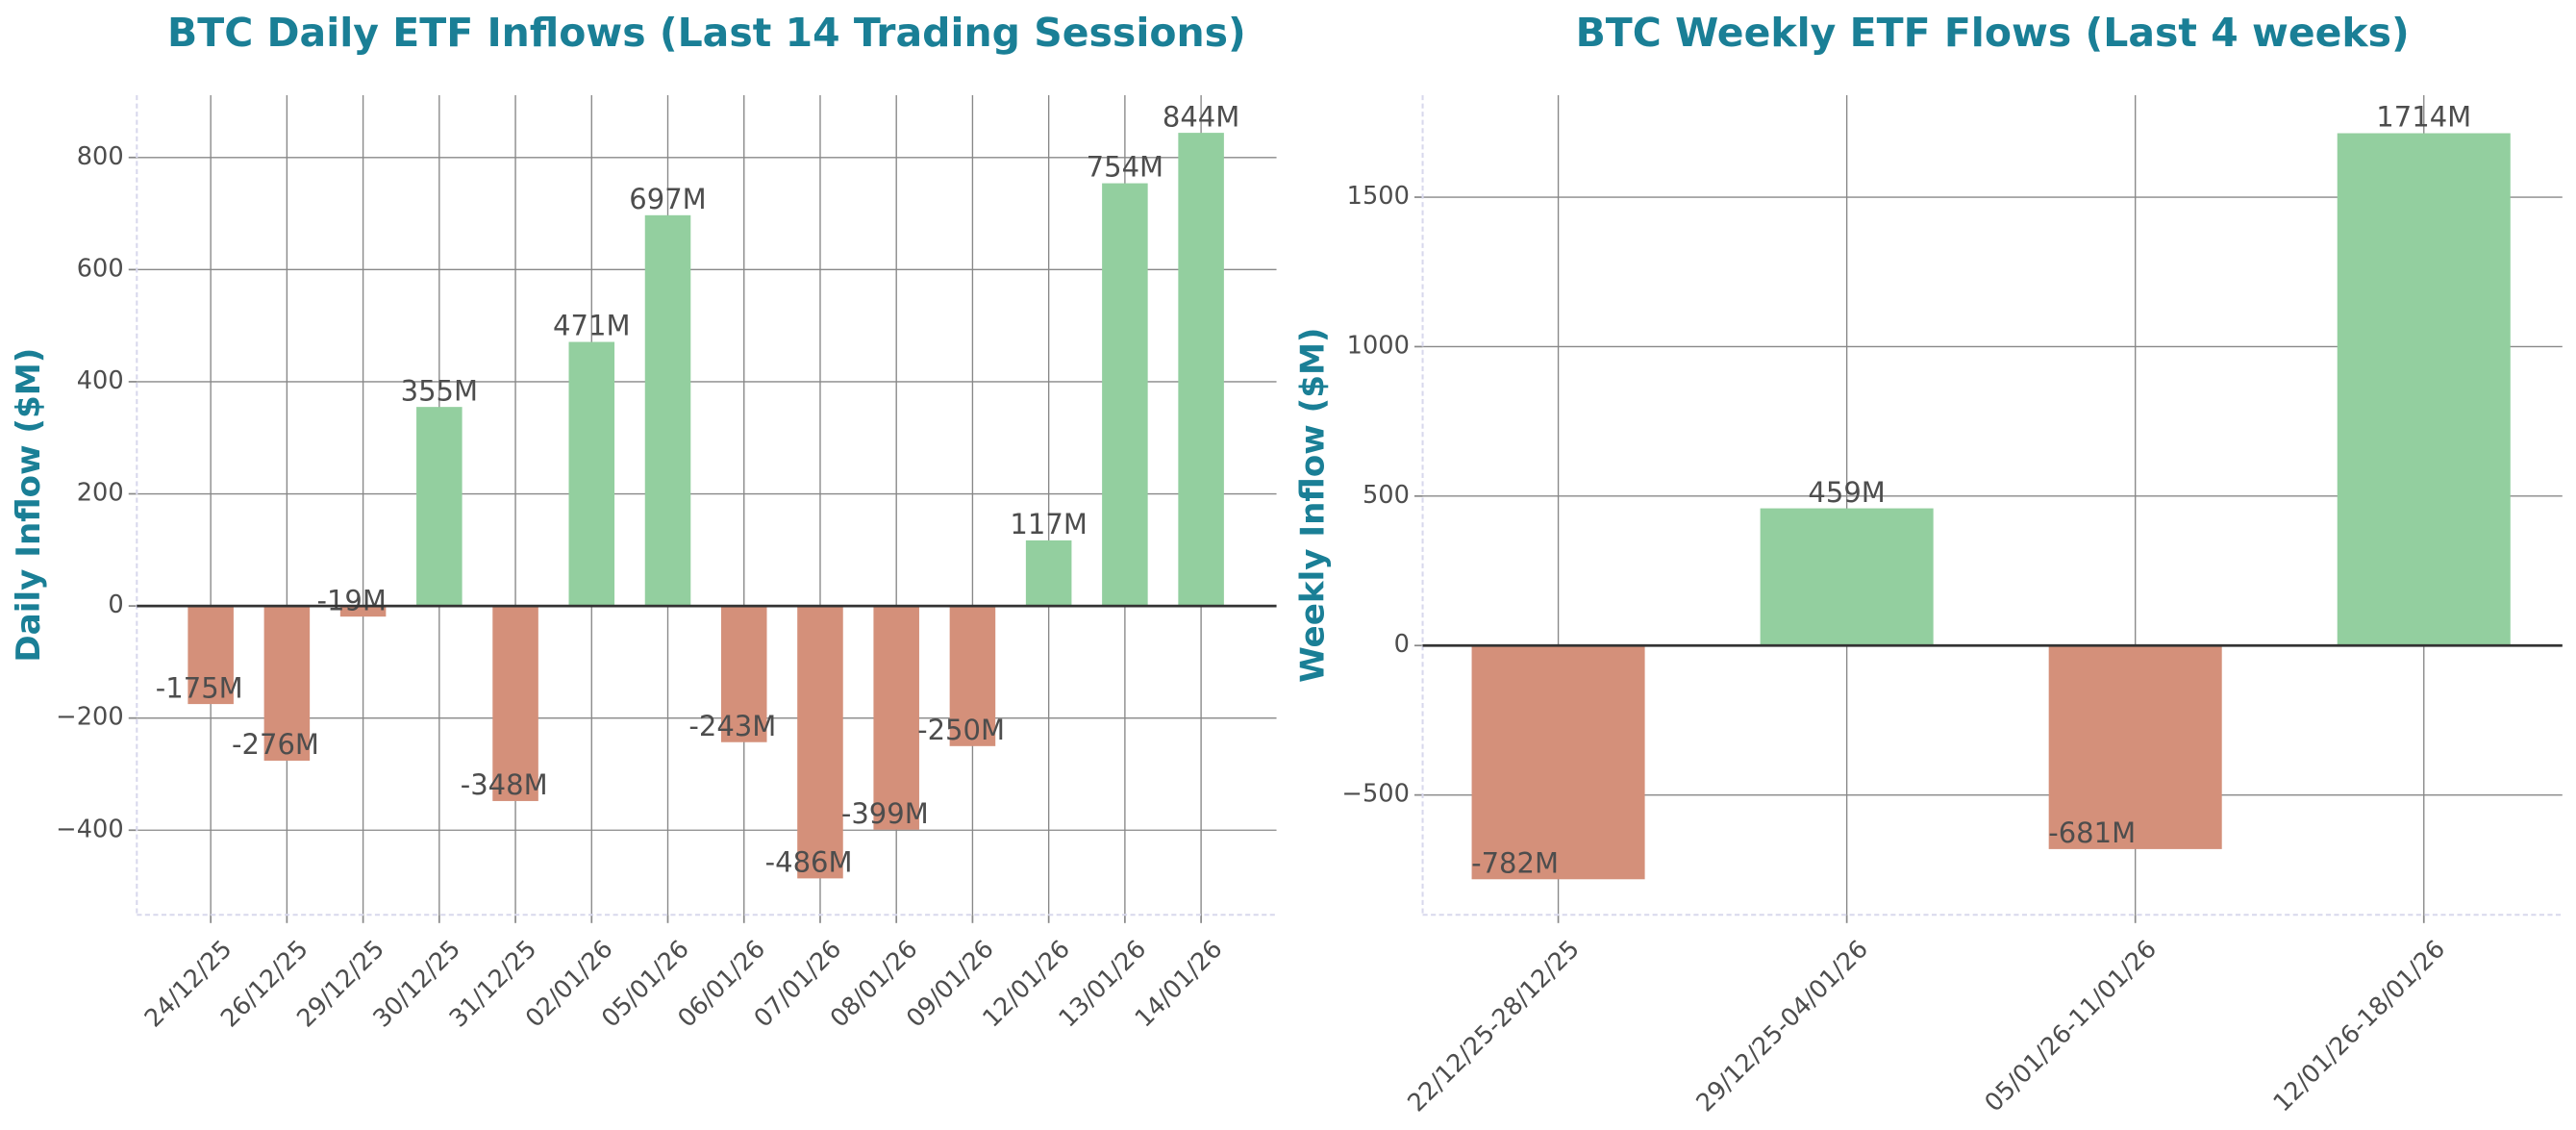 This screenshot has height=1130, width=2576. I want to click on y-tick-label: −200, so click(89, 717).